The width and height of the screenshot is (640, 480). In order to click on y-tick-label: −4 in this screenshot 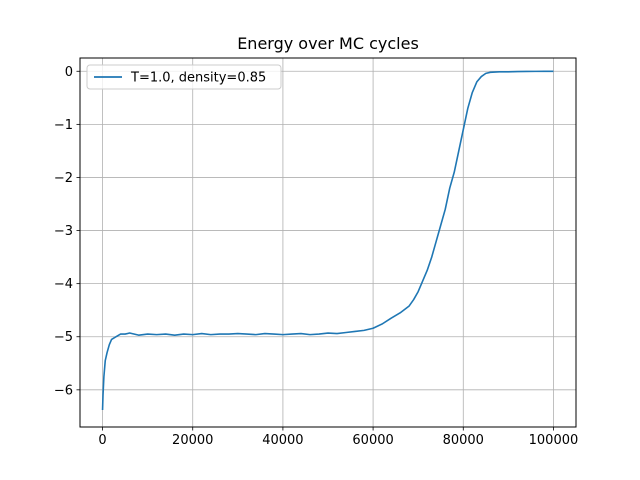, I will do `click(63, 284)`.